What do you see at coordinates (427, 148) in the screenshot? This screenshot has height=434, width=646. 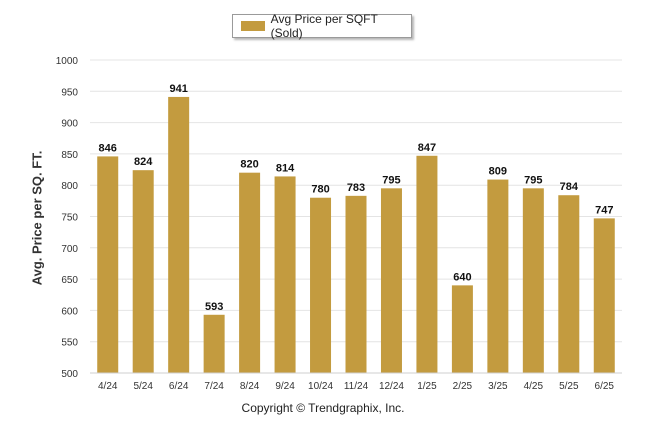 I see `data-label: 847` at bounding box center [427, 148].